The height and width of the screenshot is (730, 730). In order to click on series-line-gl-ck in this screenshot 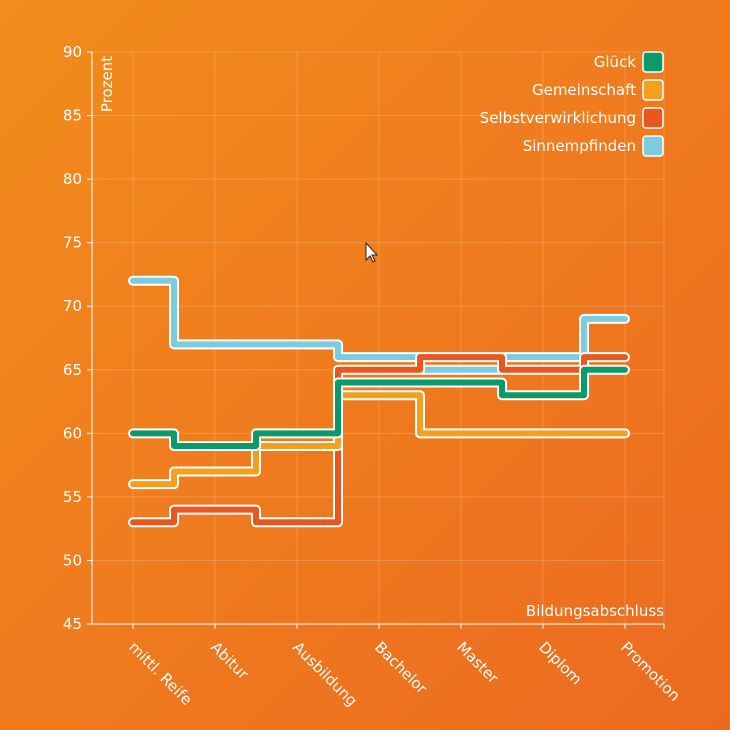, I will do `click(379, 408)`.